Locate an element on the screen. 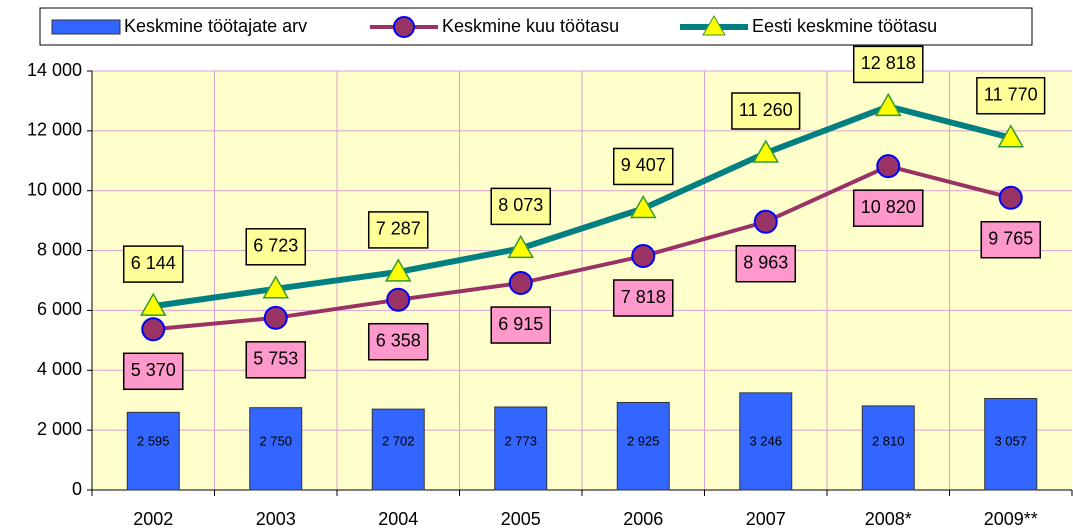  data-label: 10 820 is located at coordinates (888, 207).